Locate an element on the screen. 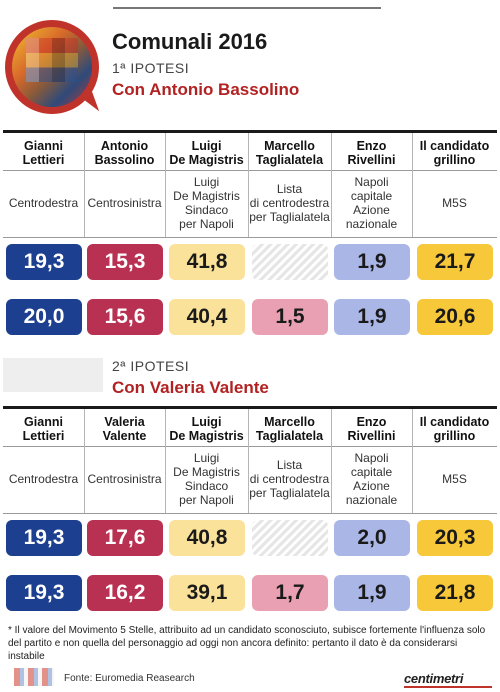 This screenshot has height=692, width=500. hypothesis-2-subtitle: Con Valeria Valente is located at coordinates (190, 387).